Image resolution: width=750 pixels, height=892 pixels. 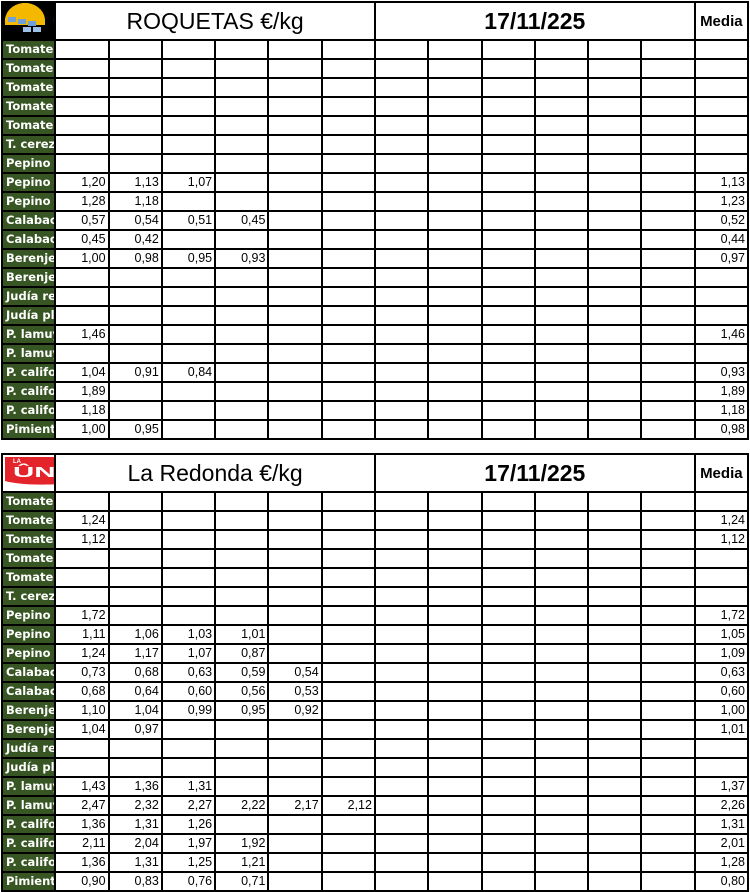 What do you see at coordinates (82, 539) in the screenshot?
I see `price-cell: 1,12` at bounding box center [82, 539].